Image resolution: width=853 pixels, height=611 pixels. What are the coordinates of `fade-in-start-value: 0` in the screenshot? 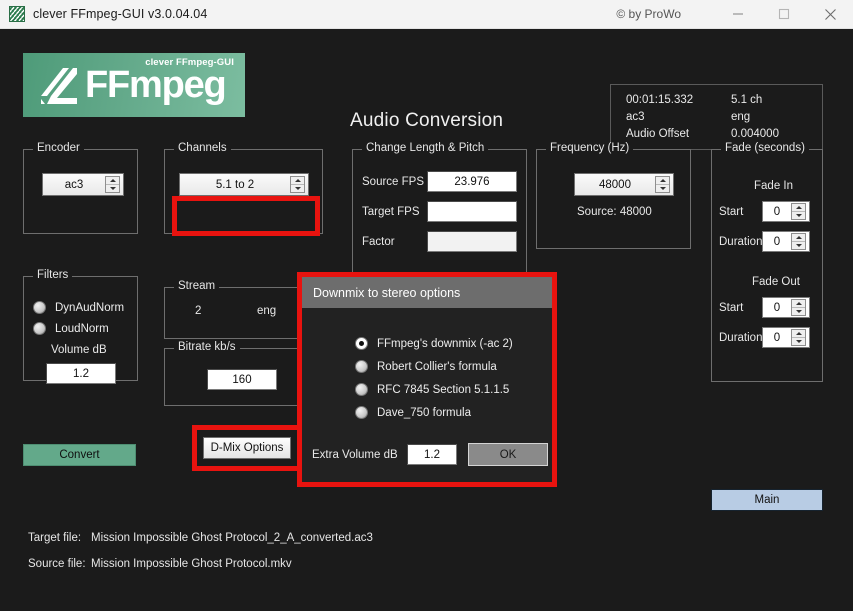 It's located at (777, 211).